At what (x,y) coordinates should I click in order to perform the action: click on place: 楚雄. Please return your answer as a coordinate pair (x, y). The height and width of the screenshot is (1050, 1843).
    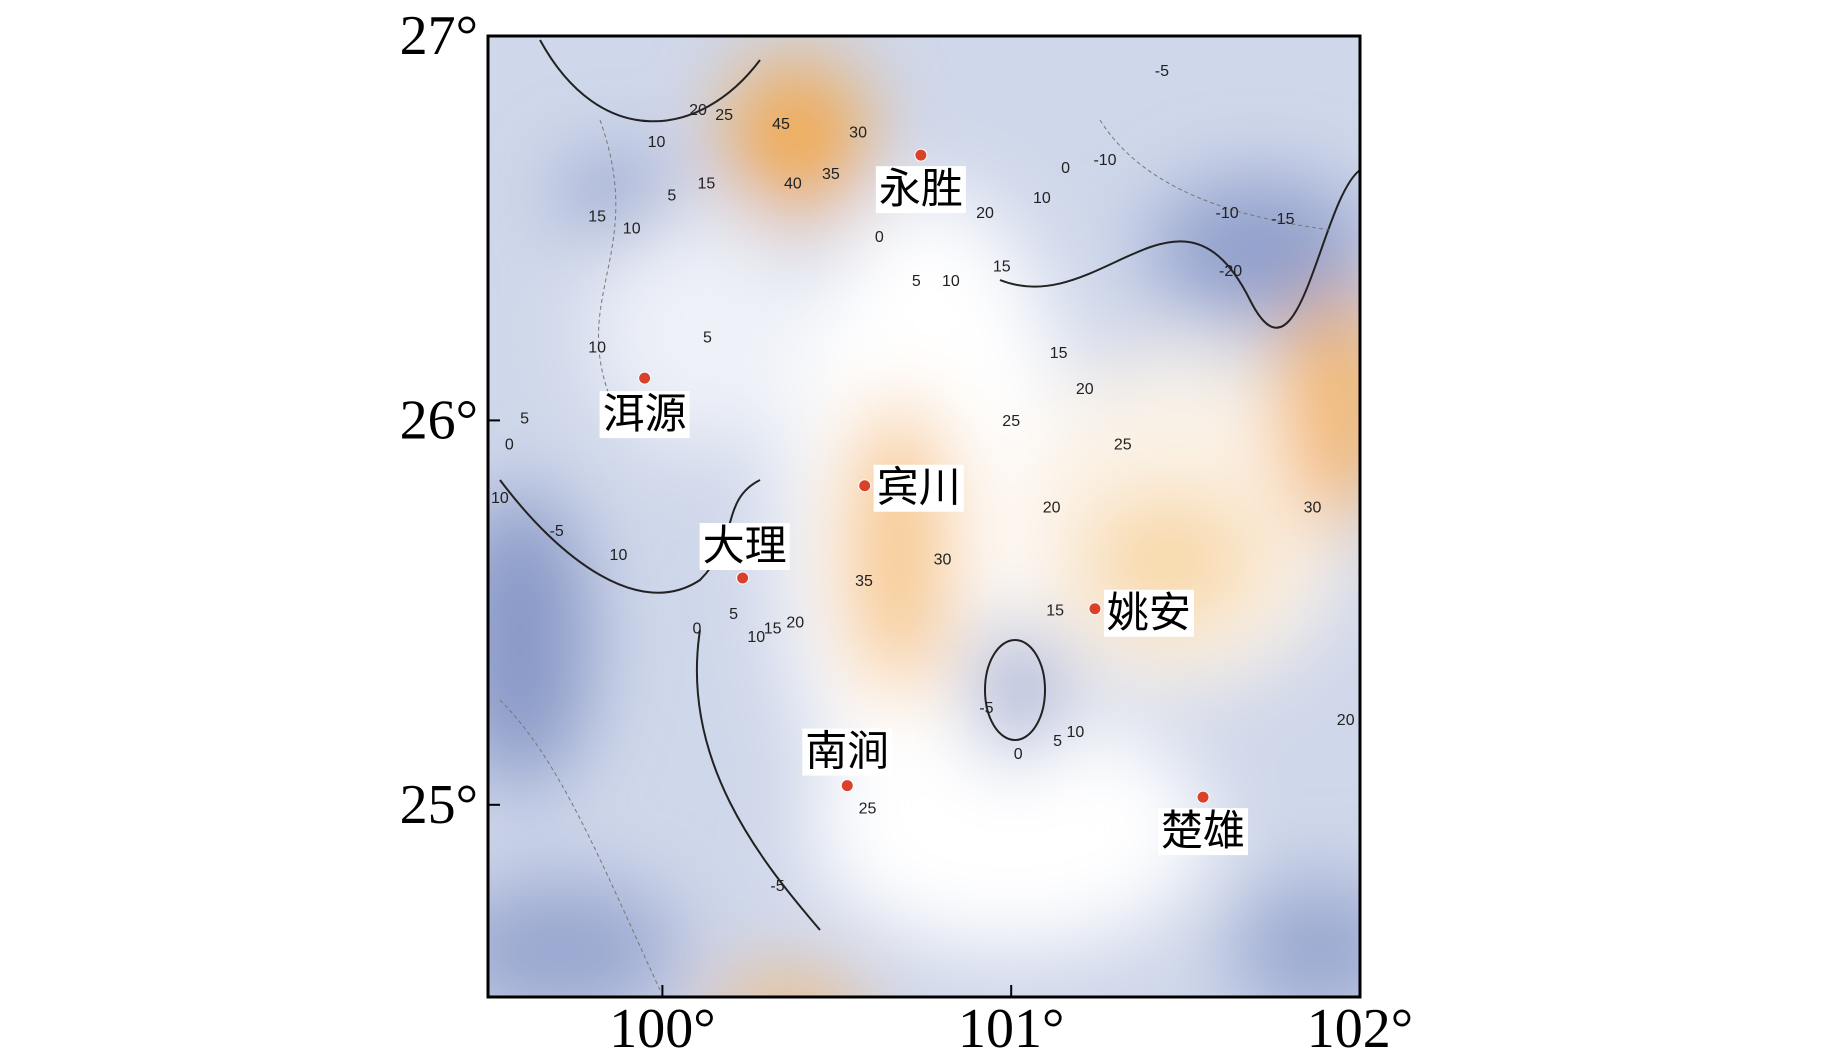
    Looking at the image, I should click on (1203, 831).